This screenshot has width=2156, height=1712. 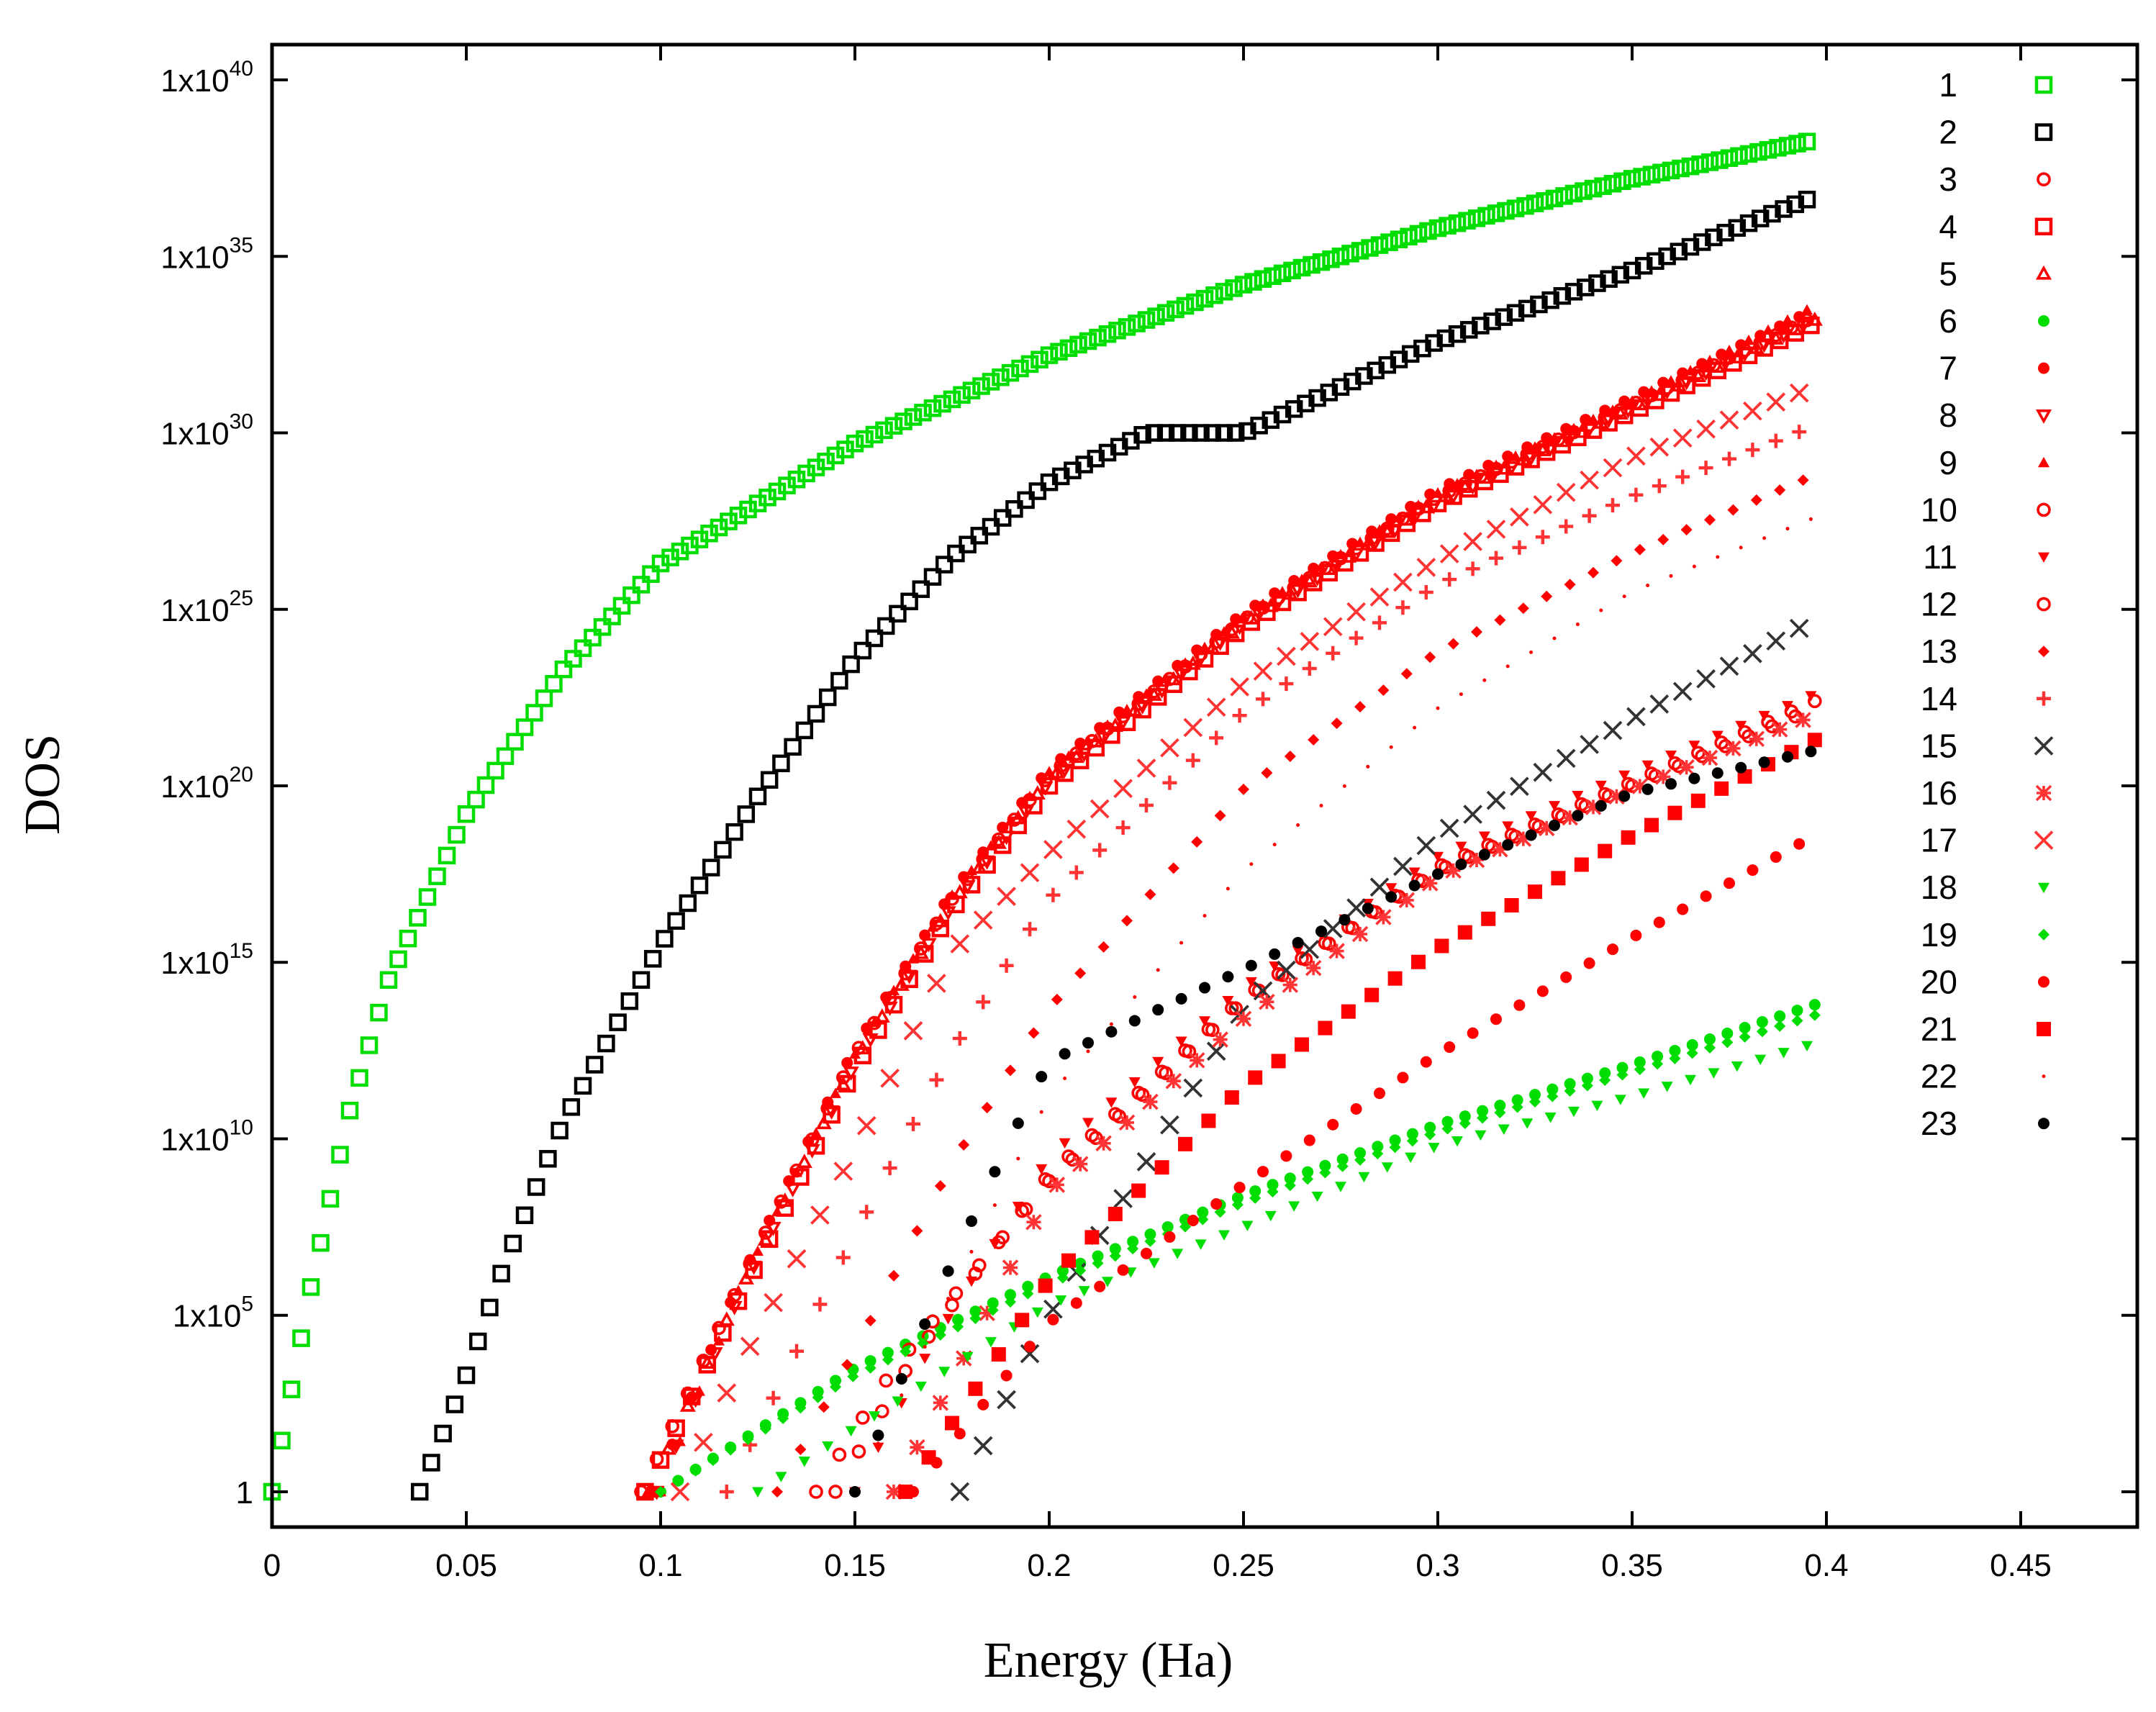 What do you see at coordinates (1939, 1123) in the screenshot?
I see `legend-label: 23` at bounding box center [1939, 1123].